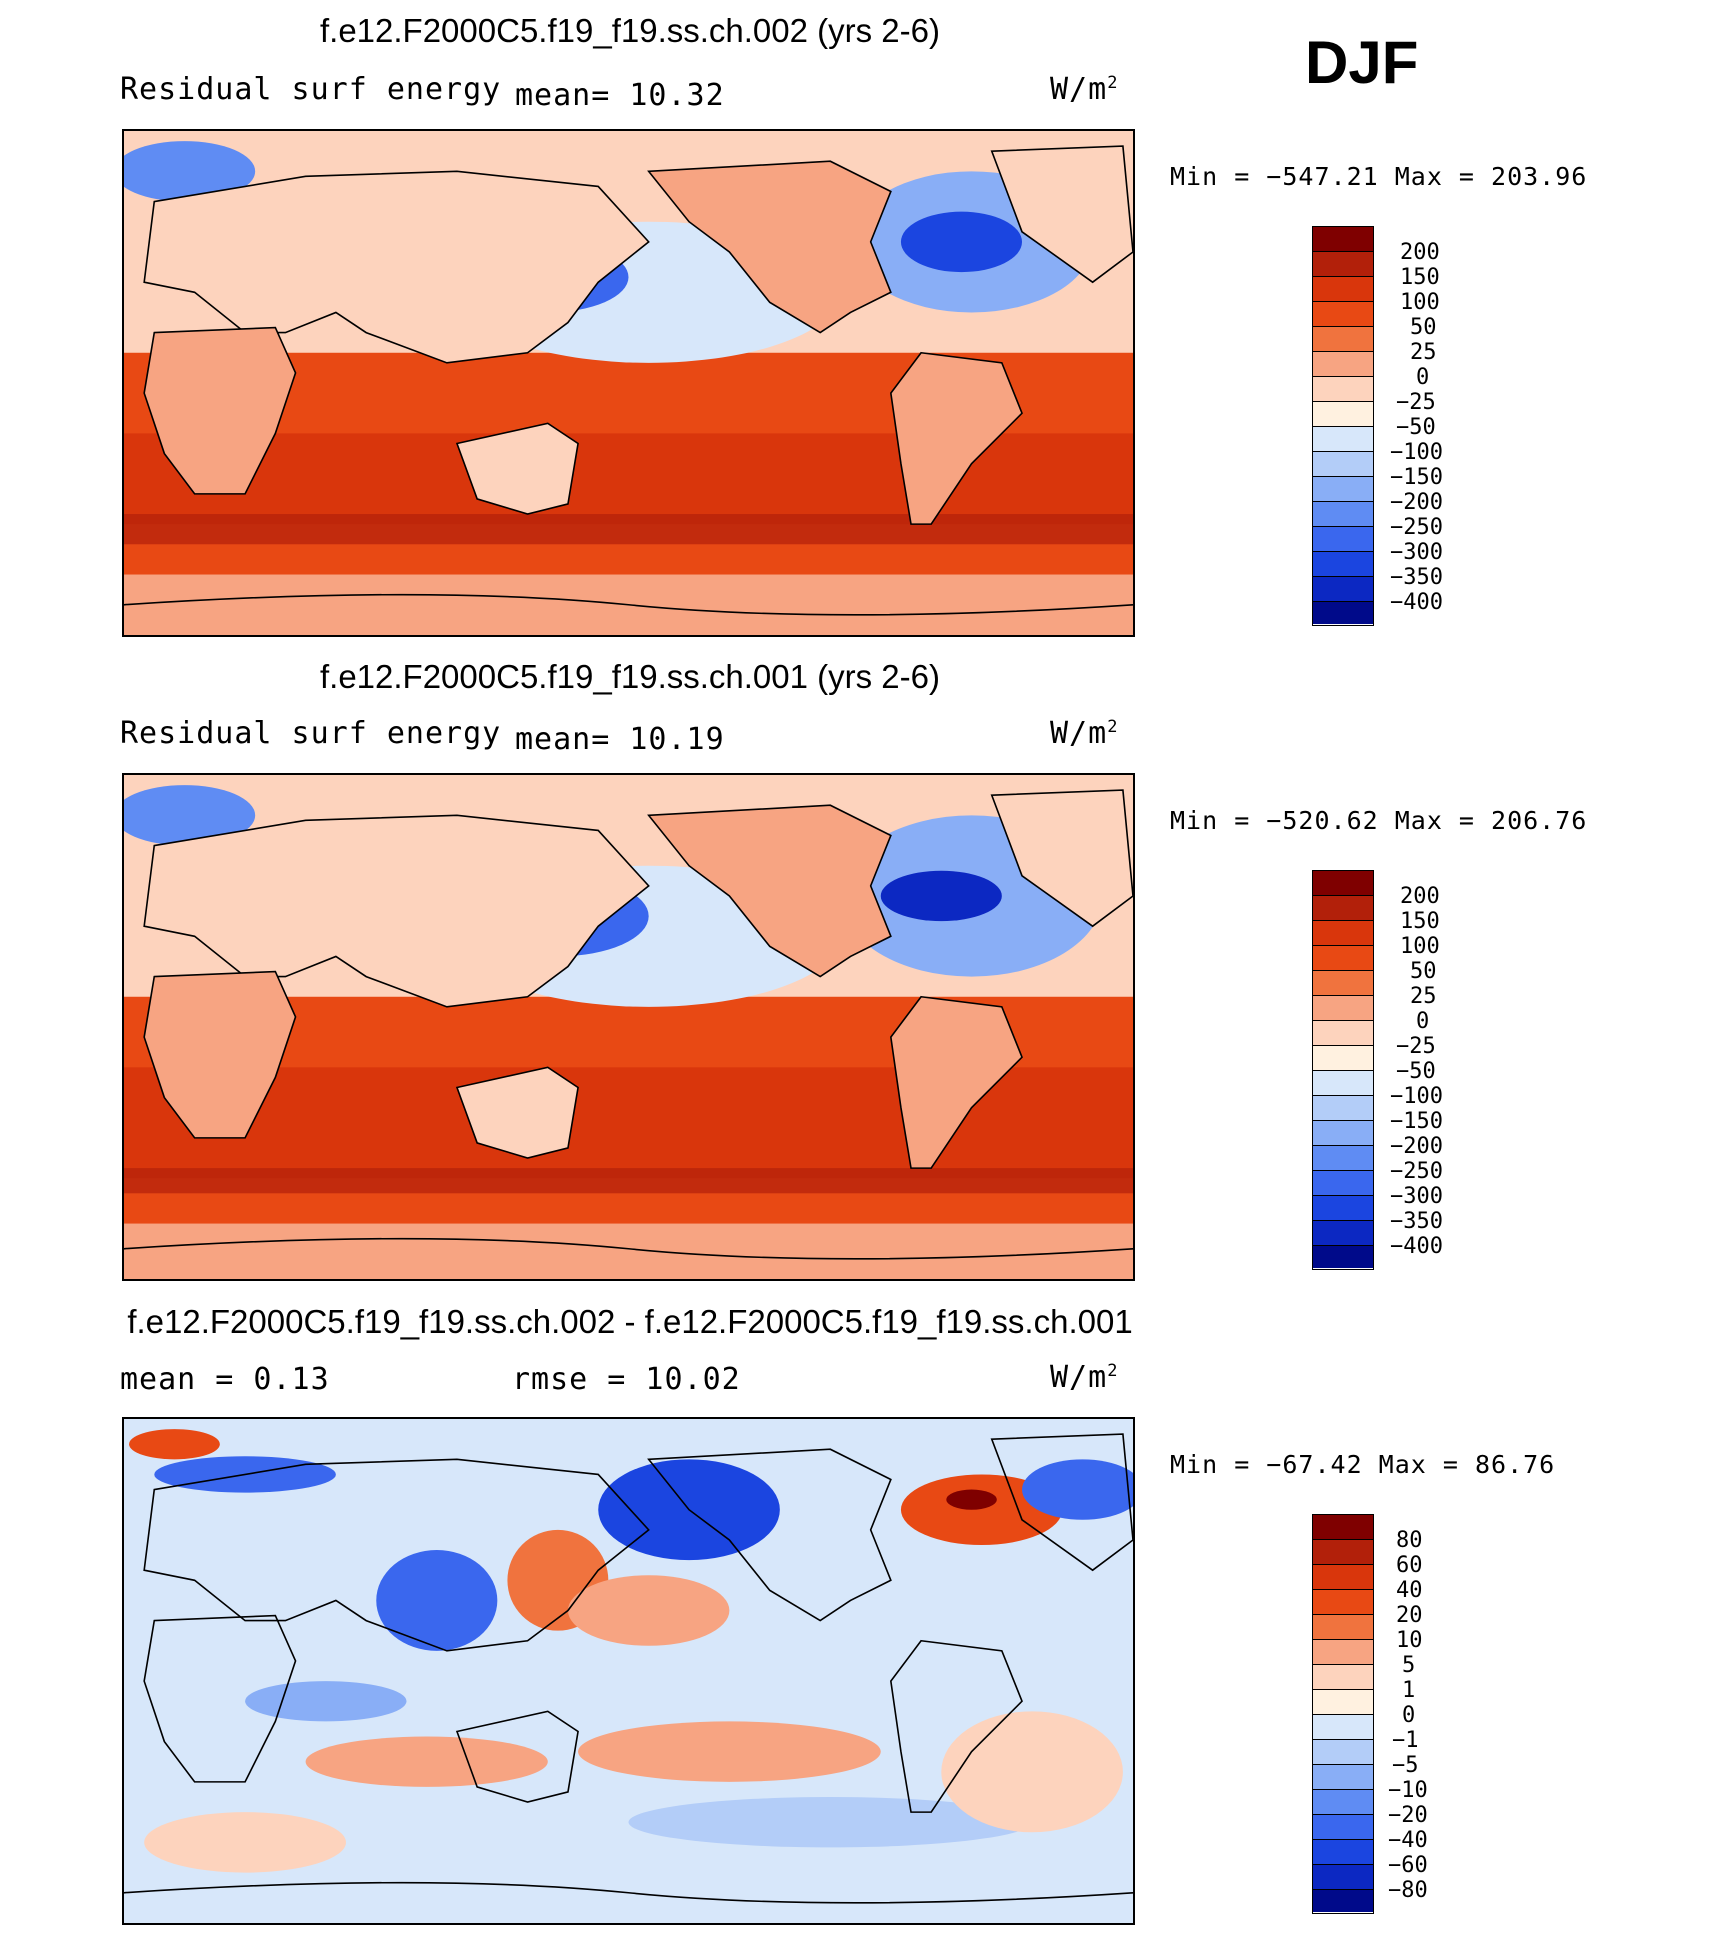  I want to click on panel-2-variable-label: Residual surf energy, so click(311, 733).